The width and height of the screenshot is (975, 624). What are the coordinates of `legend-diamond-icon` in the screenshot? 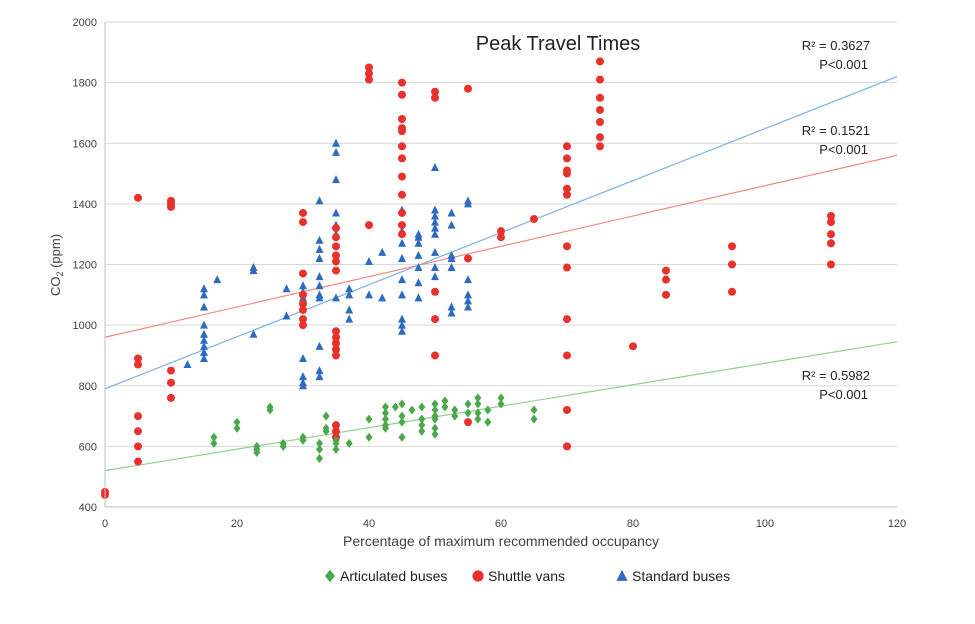 It's located at (330, 576).